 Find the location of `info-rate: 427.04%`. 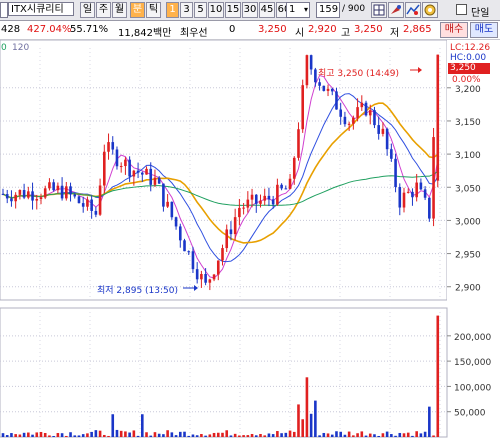

info-rate: 427.04% is located at coordinates (49, 29).